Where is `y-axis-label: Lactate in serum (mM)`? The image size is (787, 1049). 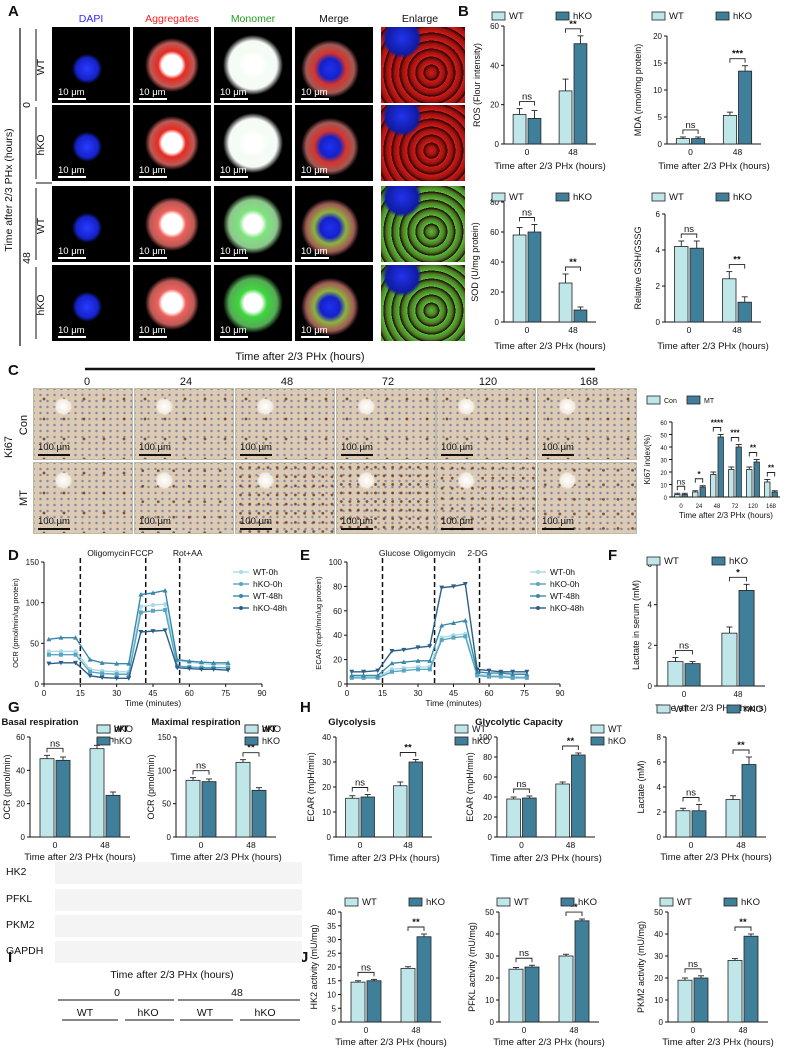 y-axis-label: Lactate in serum (mM) is located at coordinates (636, 625).